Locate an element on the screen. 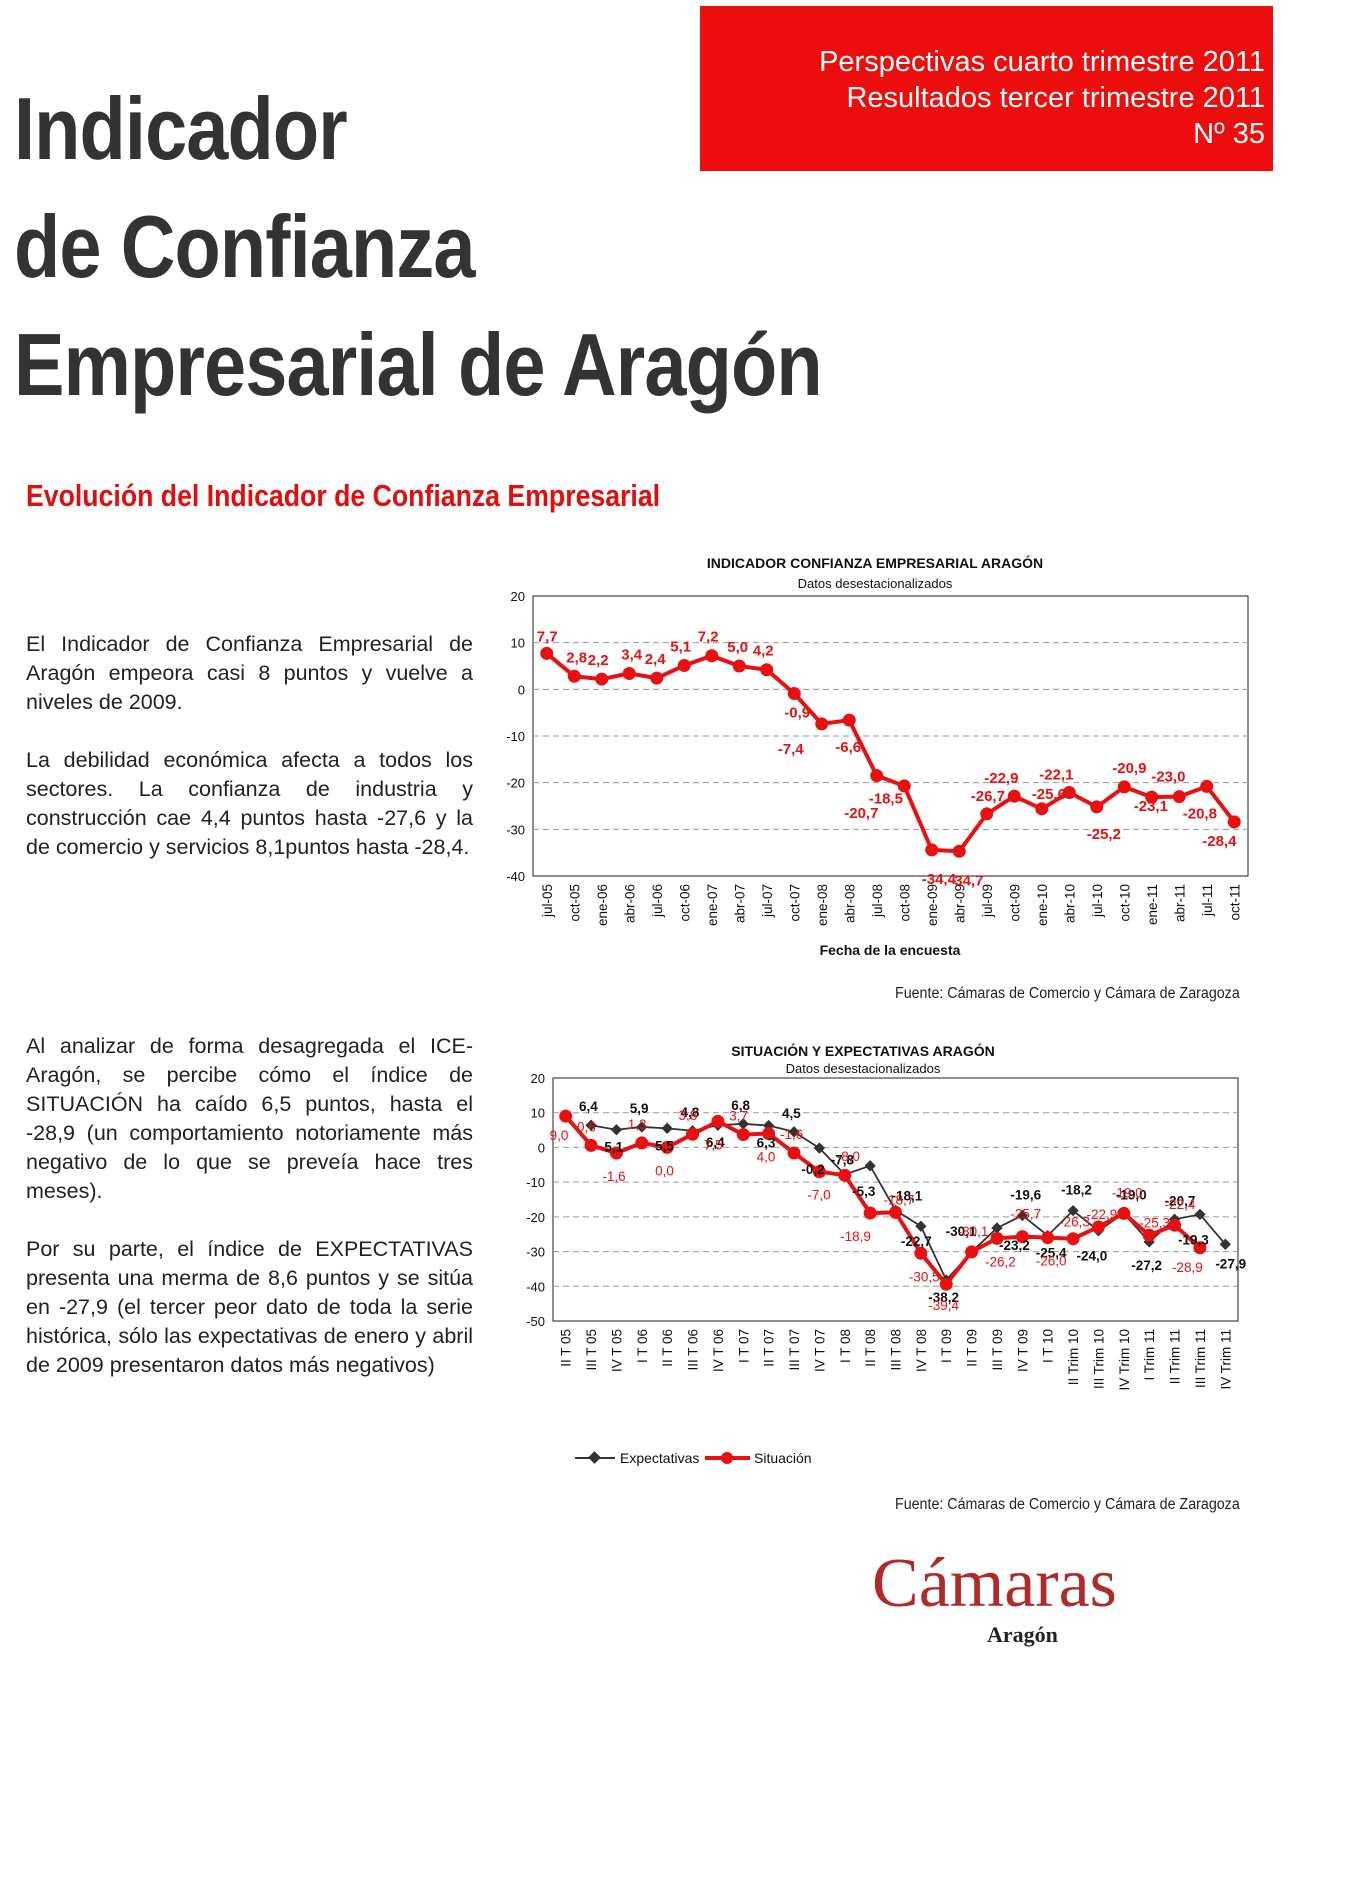 The height and width of the screenshot is (1903, 1345). data-label: -25,6 is located at coordinates (1049, 794).